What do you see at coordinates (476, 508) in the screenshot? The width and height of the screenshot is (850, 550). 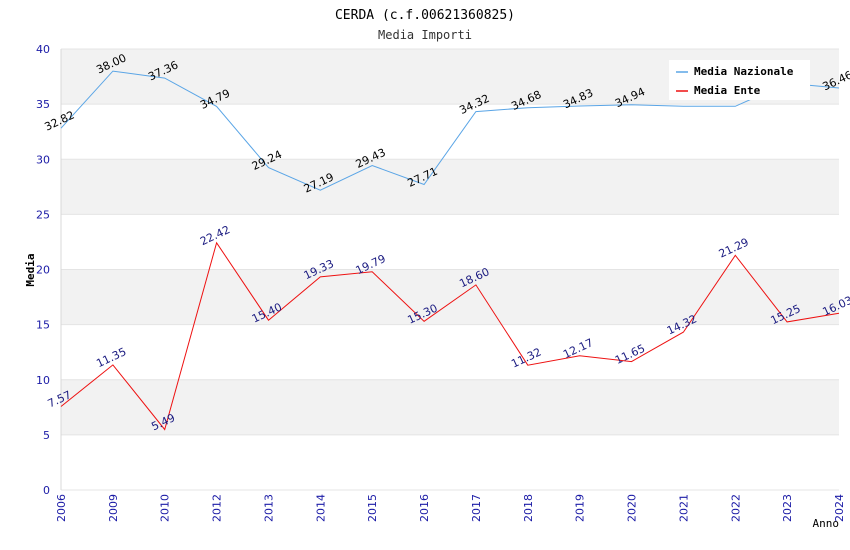 I see `x-tick-label: 2017` at bounding box center [476, 508].